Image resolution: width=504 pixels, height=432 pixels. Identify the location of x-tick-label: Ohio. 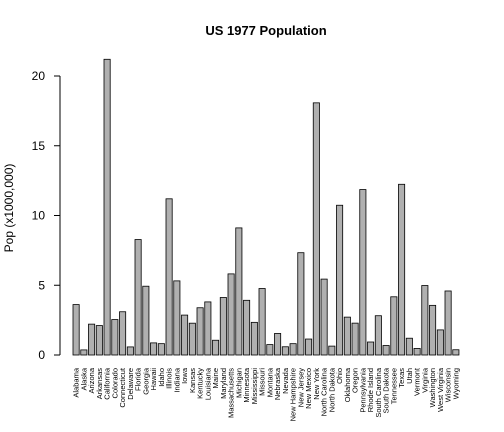
(339, 376).